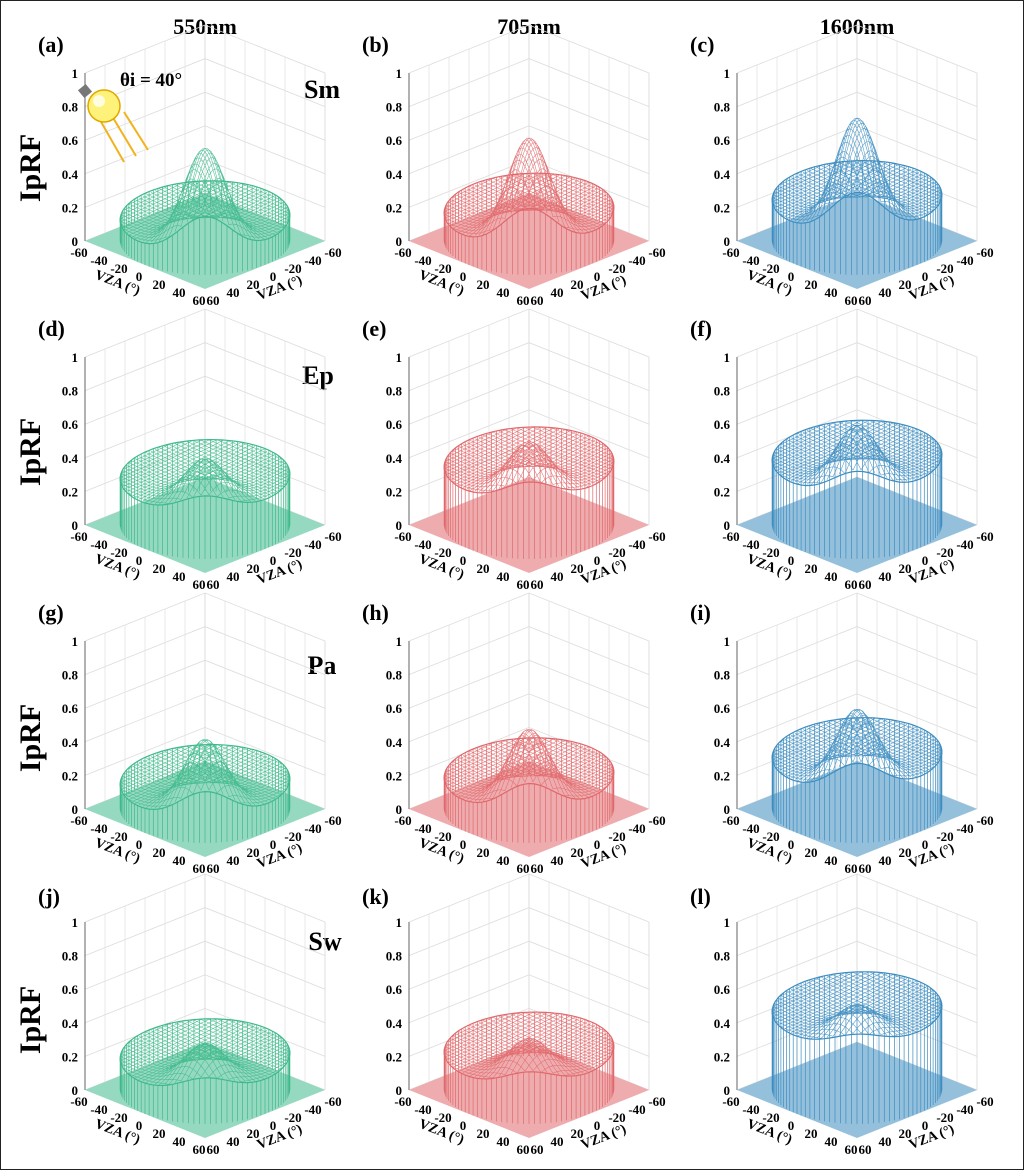  Describe the element at coordinates (49, 896) in the screenshot. I see `panel-label: (j)` at that location.